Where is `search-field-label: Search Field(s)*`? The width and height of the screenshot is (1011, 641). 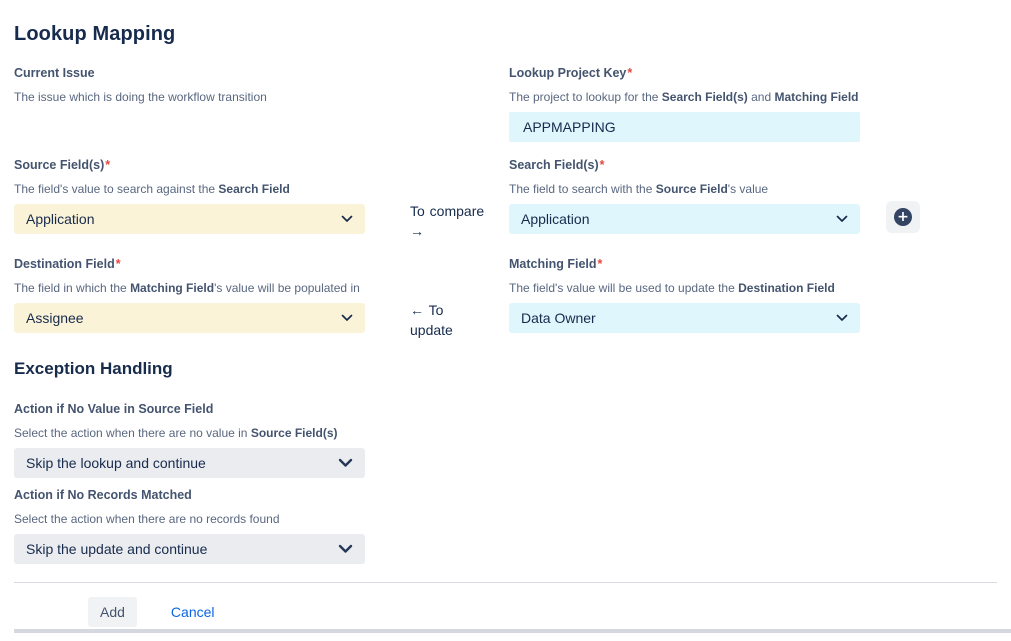 search-field-label: Search Field(s)* is located at coordinates (557, 165).